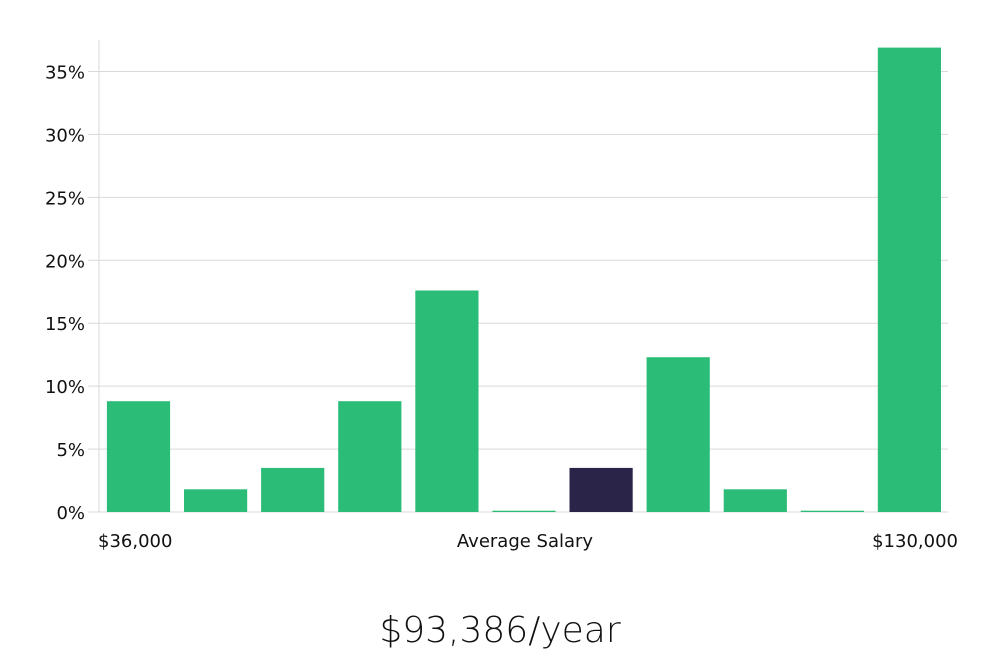 The width and height of the screenshot is (1000, 660). What do you see at coordinates (65, 387) in the screenshot?
I see `y-tick-label: 10%` at bounding box center [65, 387].